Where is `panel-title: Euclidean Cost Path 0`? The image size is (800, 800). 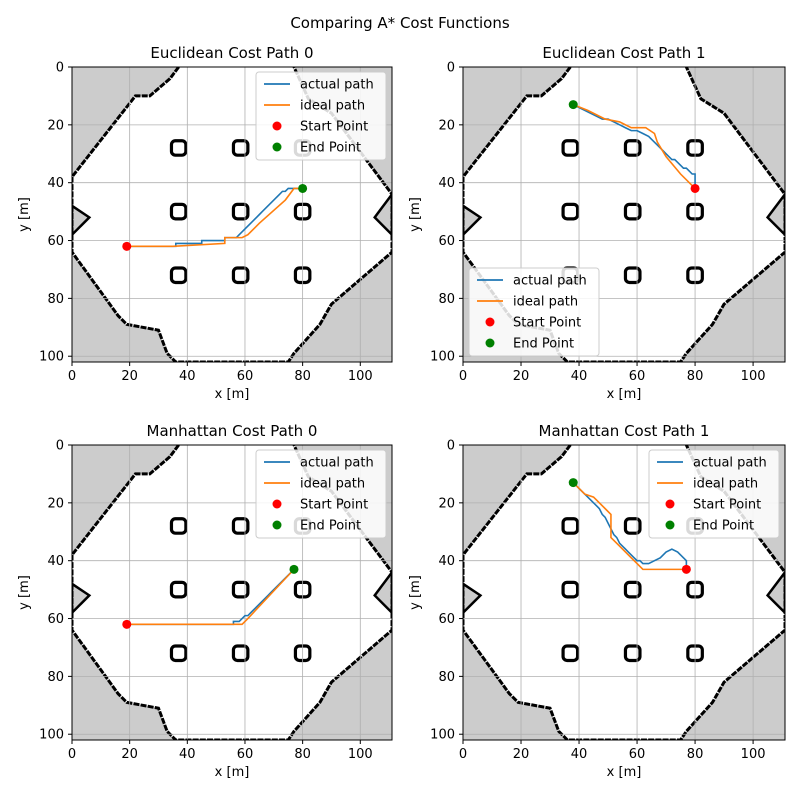
panel-title: Euclidean Cost Path 0 is located at coordinates (231, 53).